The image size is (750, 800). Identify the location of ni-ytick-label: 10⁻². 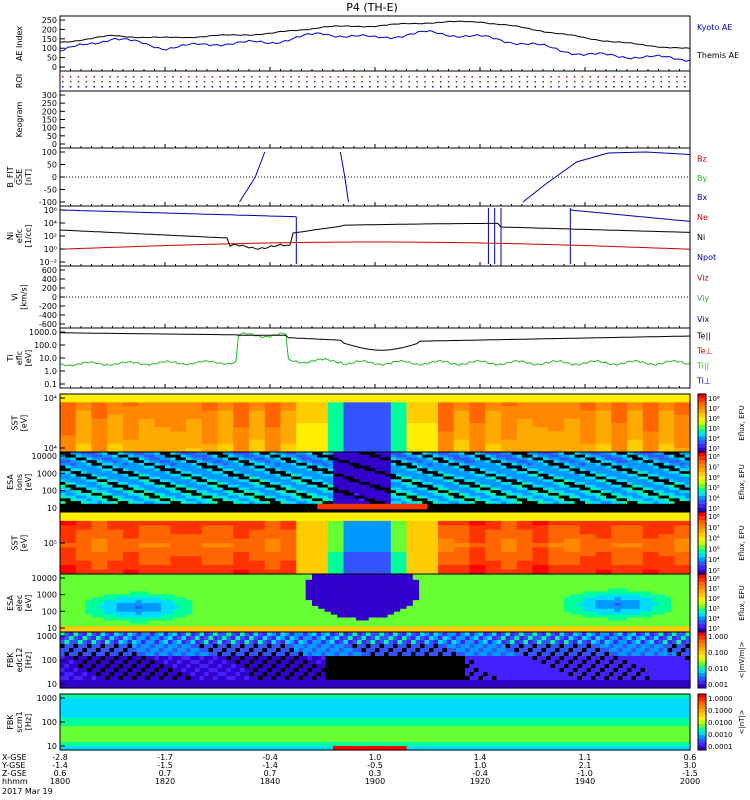
(48, 262).